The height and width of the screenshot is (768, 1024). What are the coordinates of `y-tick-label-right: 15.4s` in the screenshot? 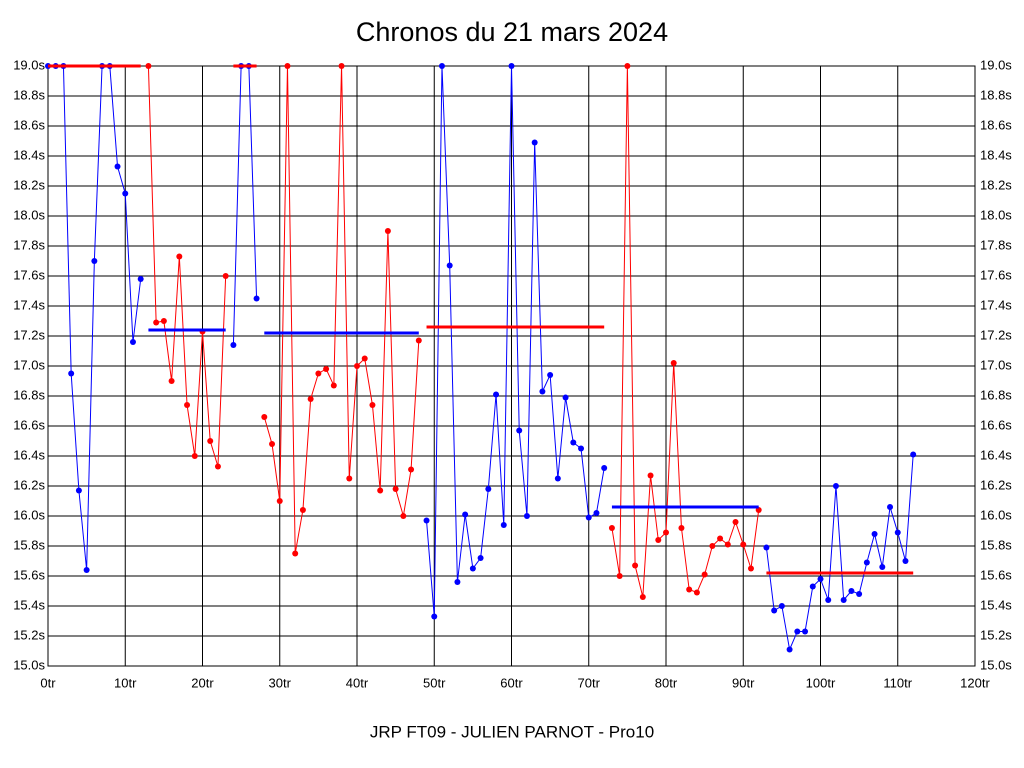 It's located at (996, 604).